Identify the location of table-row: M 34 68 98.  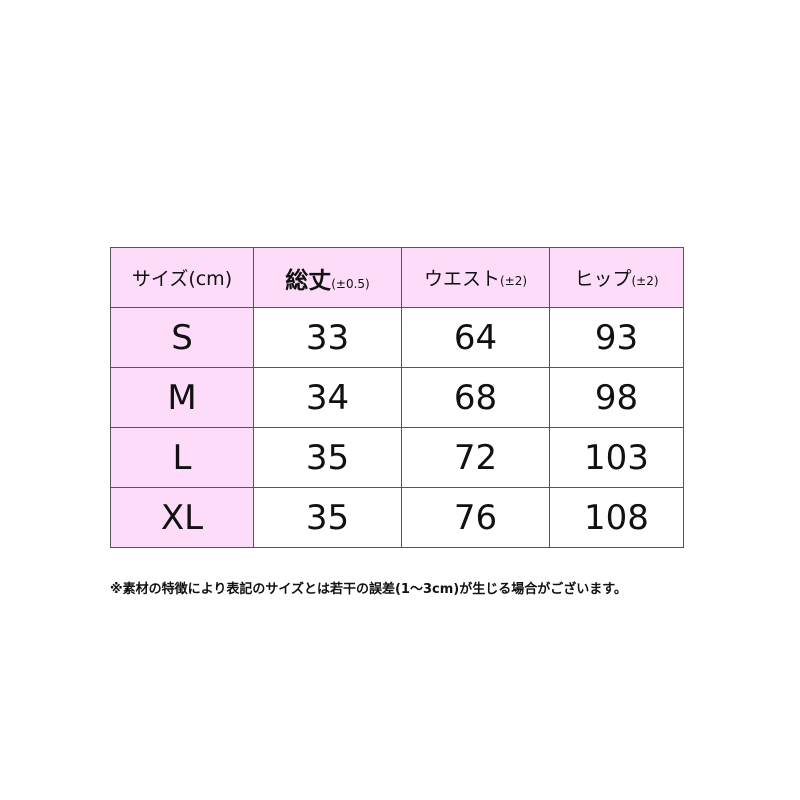
(397, 397).